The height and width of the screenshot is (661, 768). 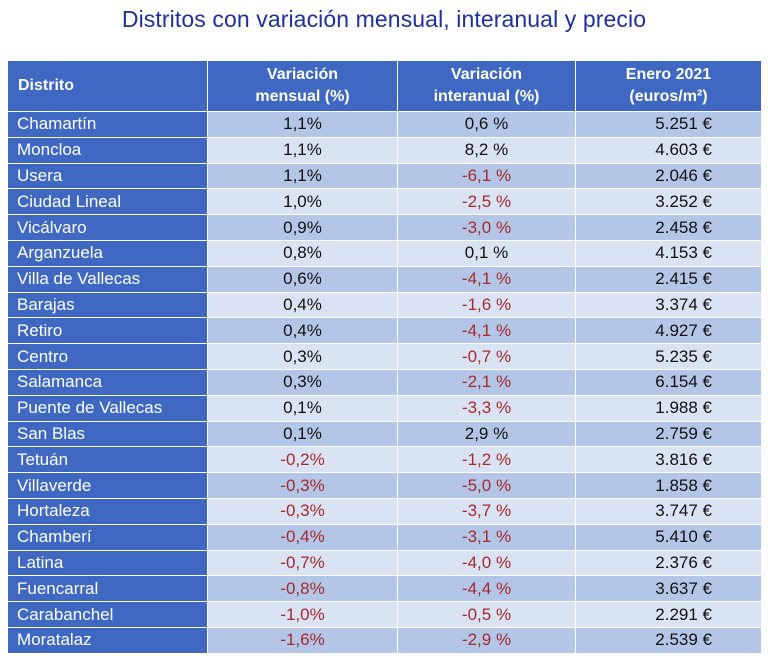 What do you see at coordinates (107, 460) in the screenshot?
I see `cell-distrito: Tetuán` at bounding box center [107, 460].